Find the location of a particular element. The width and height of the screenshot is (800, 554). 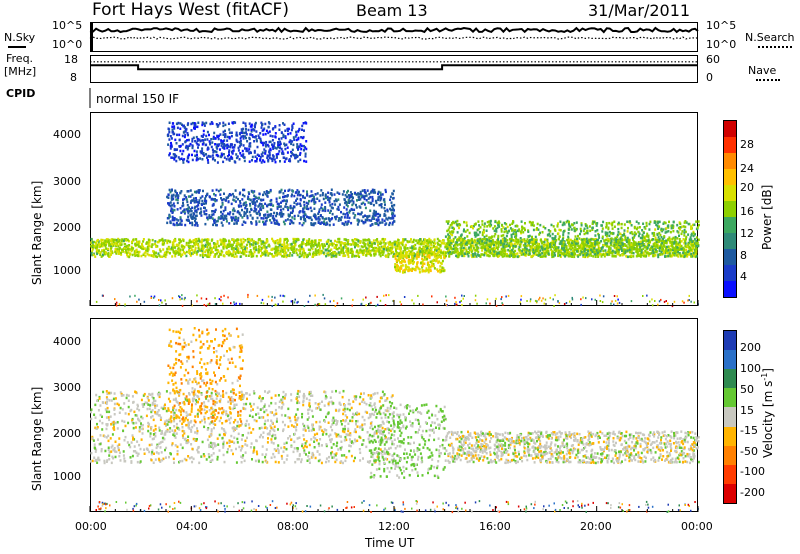

noise-search-legend-line is located at coordinates (775, 47).